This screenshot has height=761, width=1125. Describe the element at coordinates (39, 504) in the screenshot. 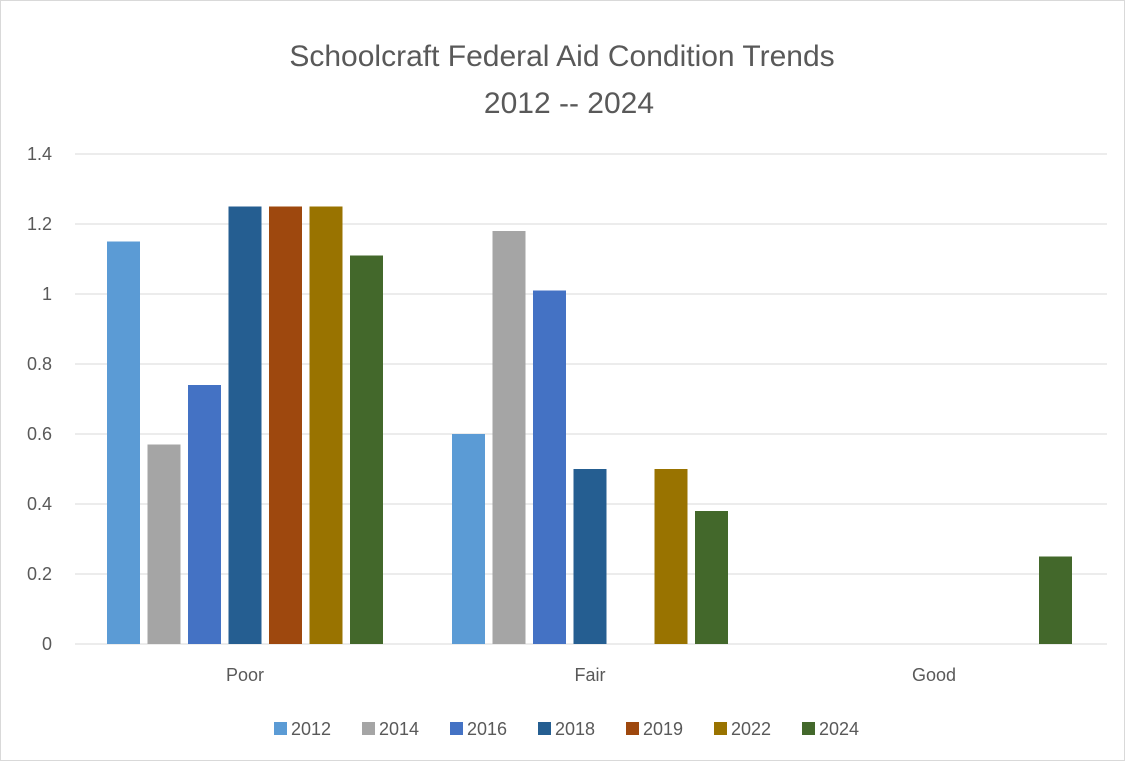

I see `y-tick-label: 0.4` at that location.